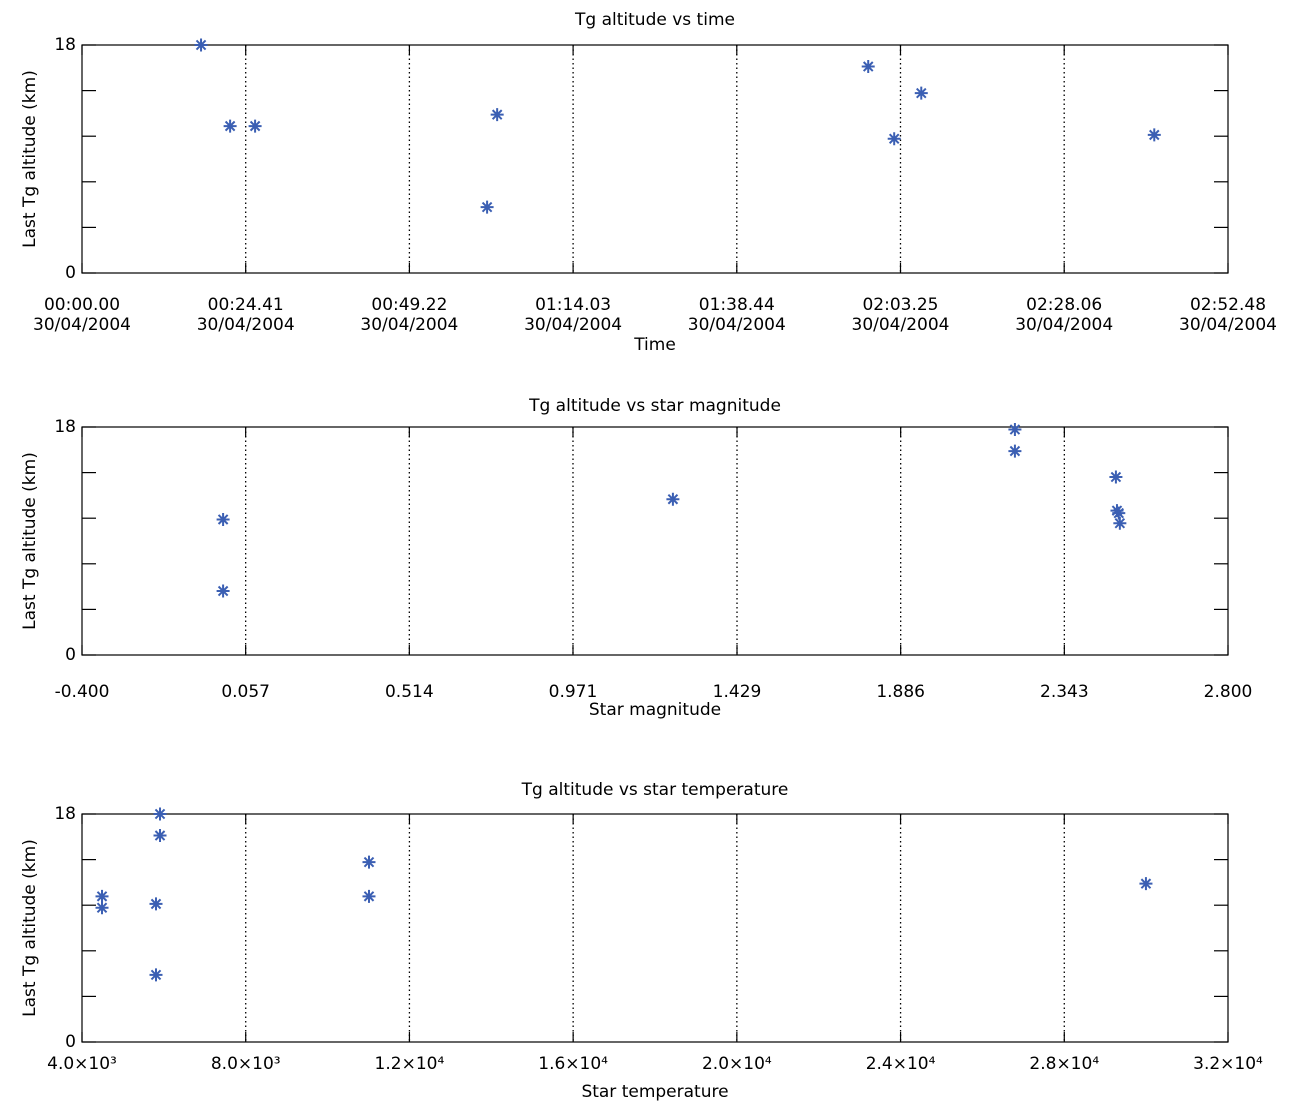 Image resolution: width=1296 pixels, height=1110 pixels. Describe the element at coordinates (82, 692) in the screenshot. I see `x-tick-label: -0.400` at that location.